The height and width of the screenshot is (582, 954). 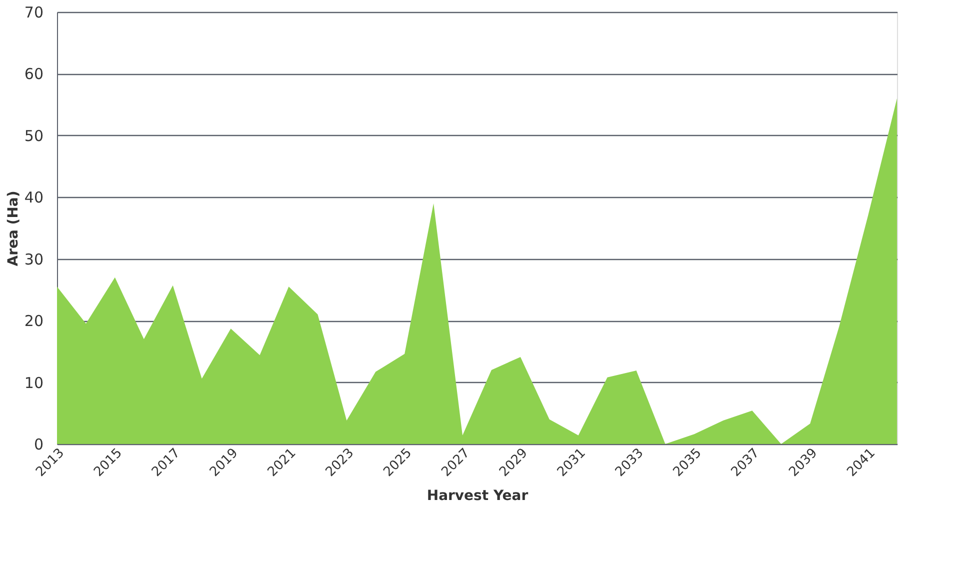 What do you see at coordinates (34, 383) in the screenshot?
I see `y-tick-label: 10` at bounding box center [34, 383].